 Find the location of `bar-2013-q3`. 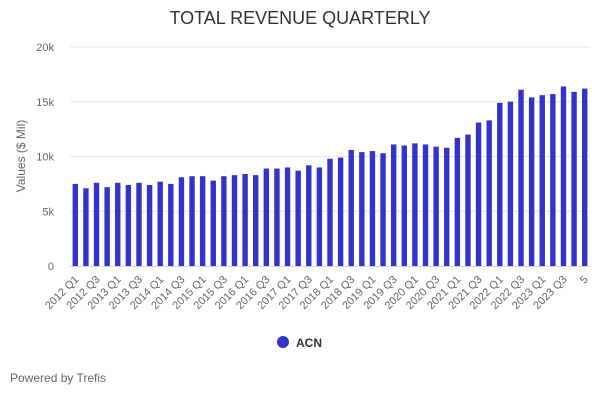

bar-2013-q3 is located at coordinates (139, 224).